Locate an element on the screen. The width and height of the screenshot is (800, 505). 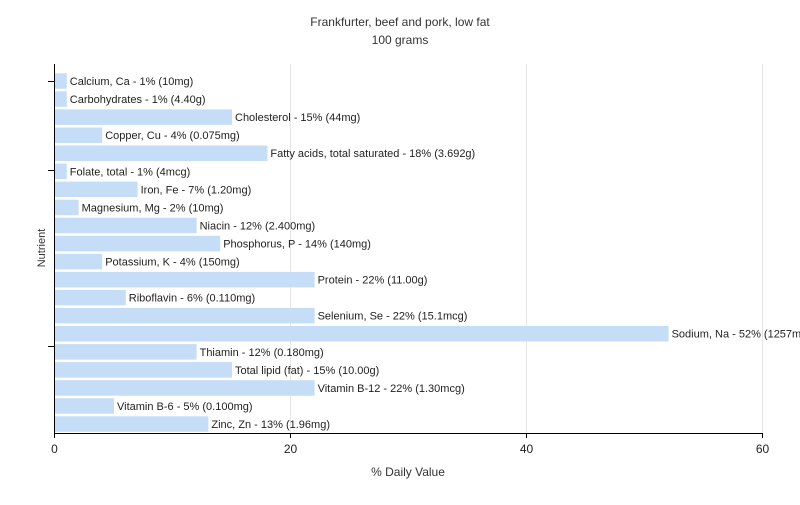
bar-label-19: Vitamin B-6 - 5% (0.100mg) is located at coordinates (185, 407).